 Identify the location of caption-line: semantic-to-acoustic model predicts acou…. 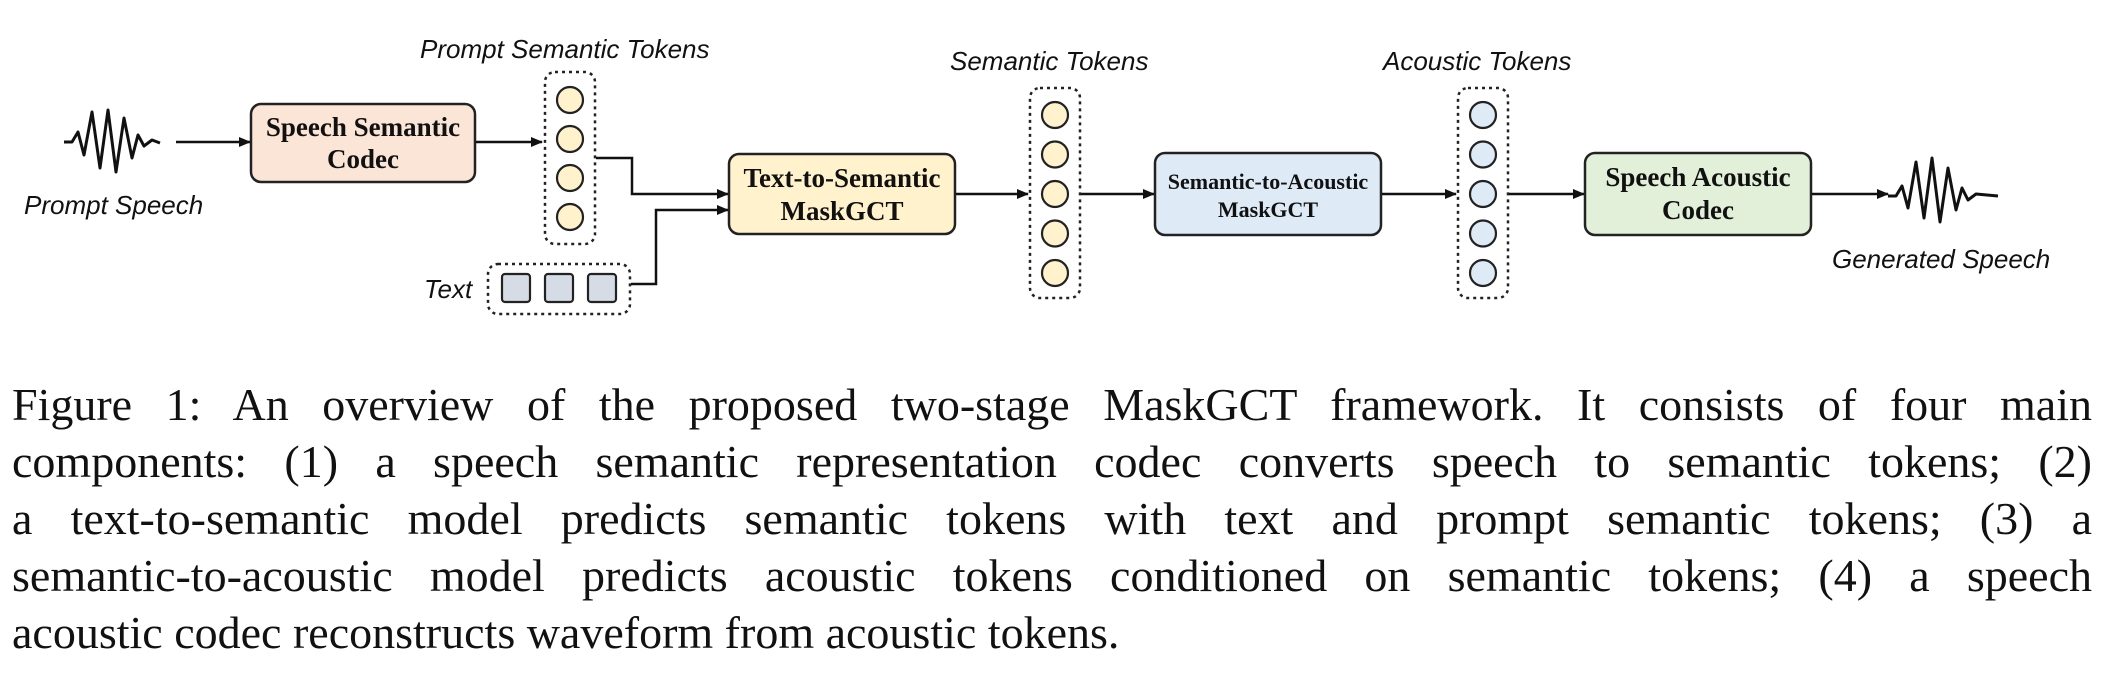
(1052, 575).